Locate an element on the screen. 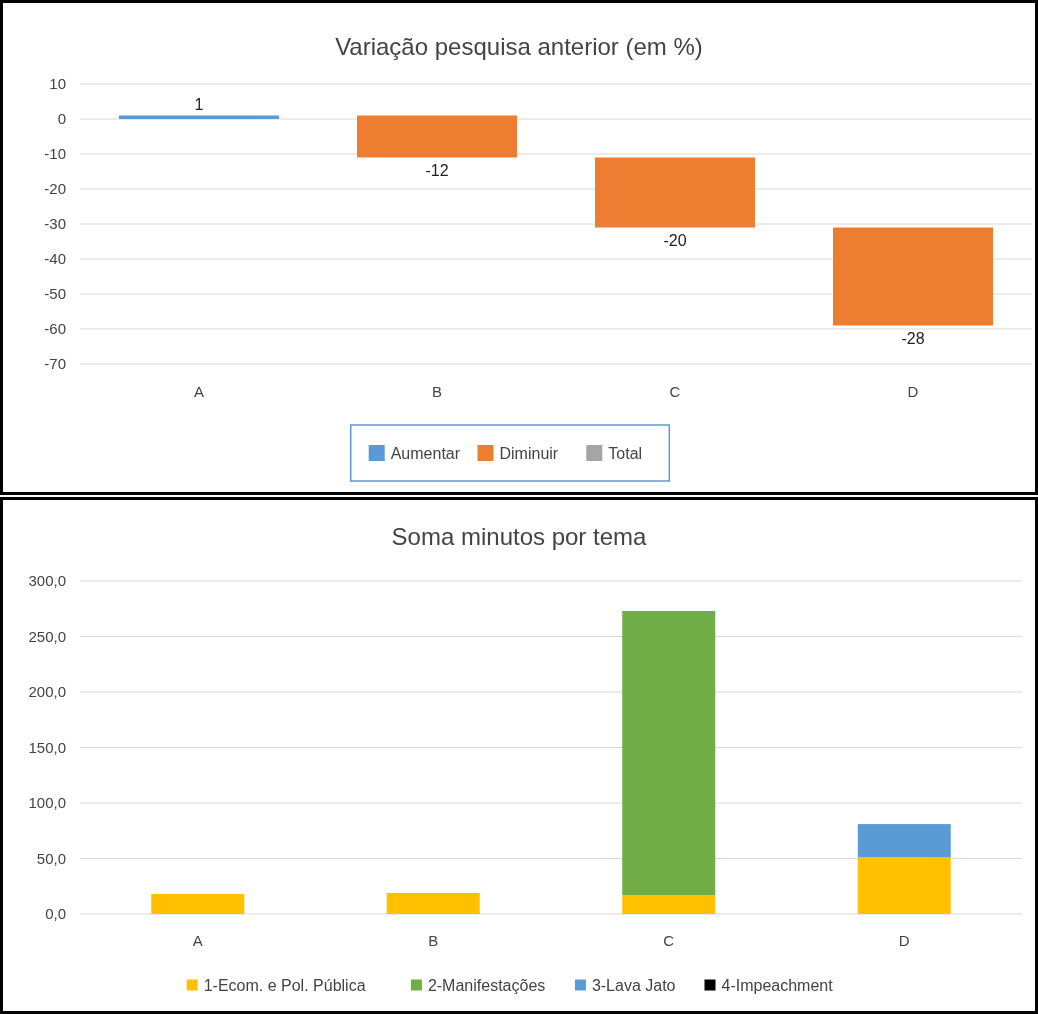 This screenshot has width=1038, height=1014. y-tick-label: 200,0 is located at coordinates (47, 691).